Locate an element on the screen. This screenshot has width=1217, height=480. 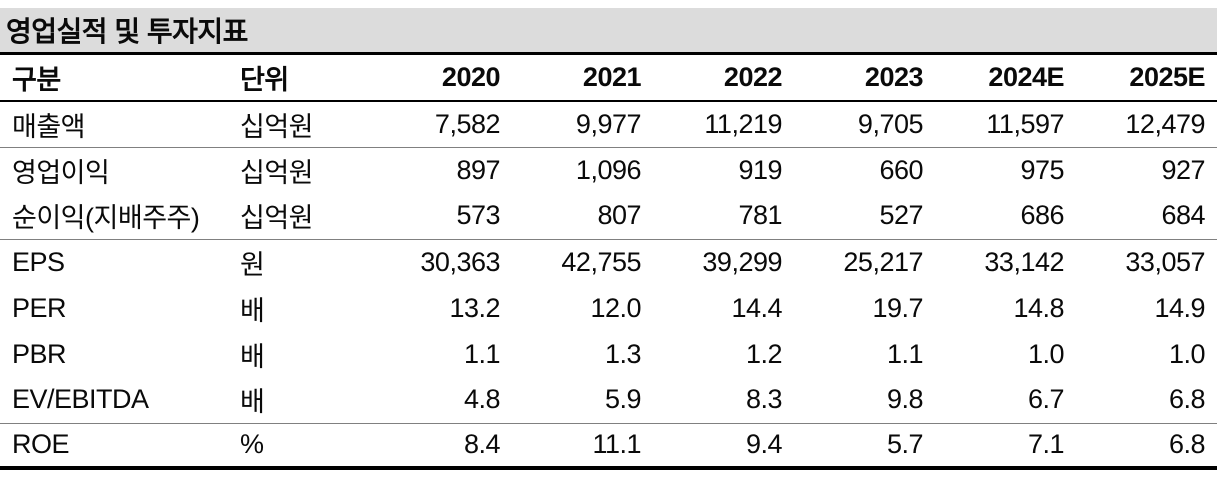
cell-value: 14.9 is located at coordinates (1179, 307).